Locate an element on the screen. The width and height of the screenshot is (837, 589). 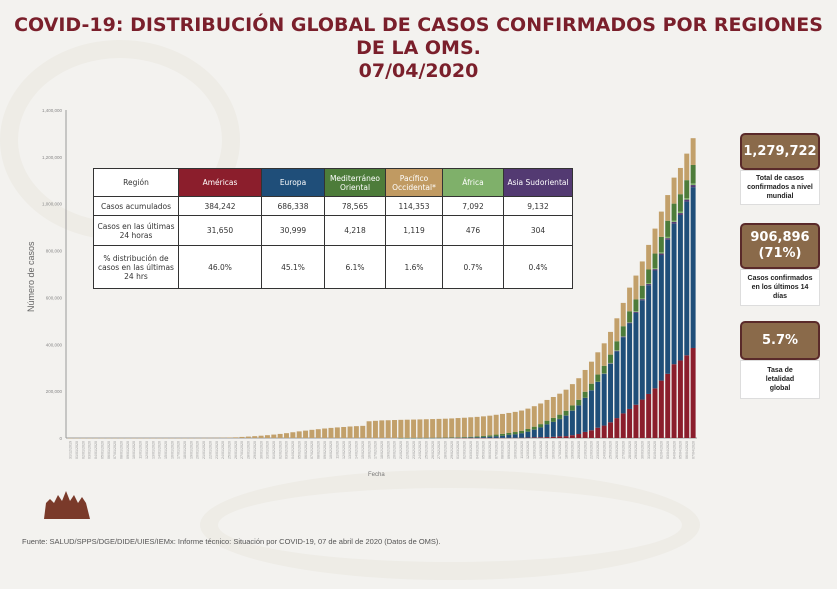
x-tick-label: 06/01/2020 is located at coordinates (109, 450).